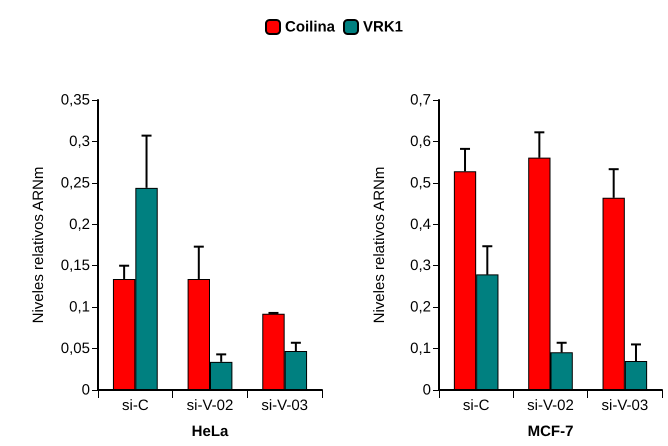 The height and width of the screenshot is (446, 668). Describe the element at coordinates (310, 27) in the screenshot. I see `legend-label: Coilina` at that location.